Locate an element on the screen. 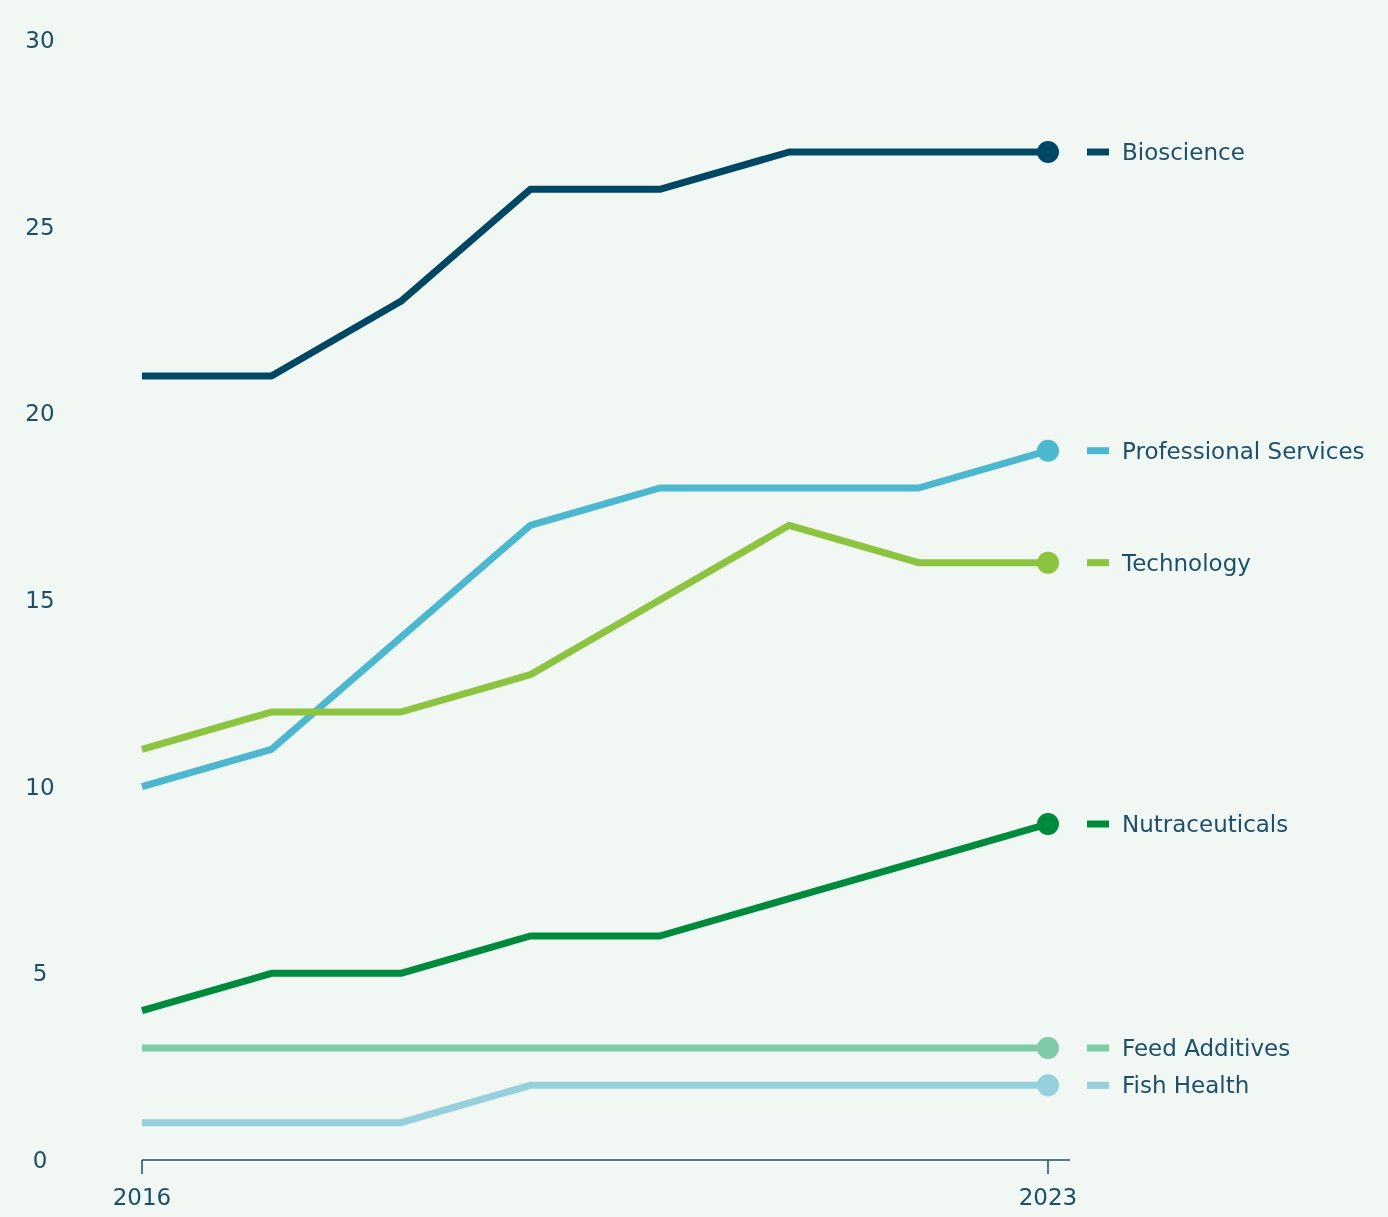 The image size is (1388, 1217). legend-label: Bioscience is located at coordinates (1183, 152).